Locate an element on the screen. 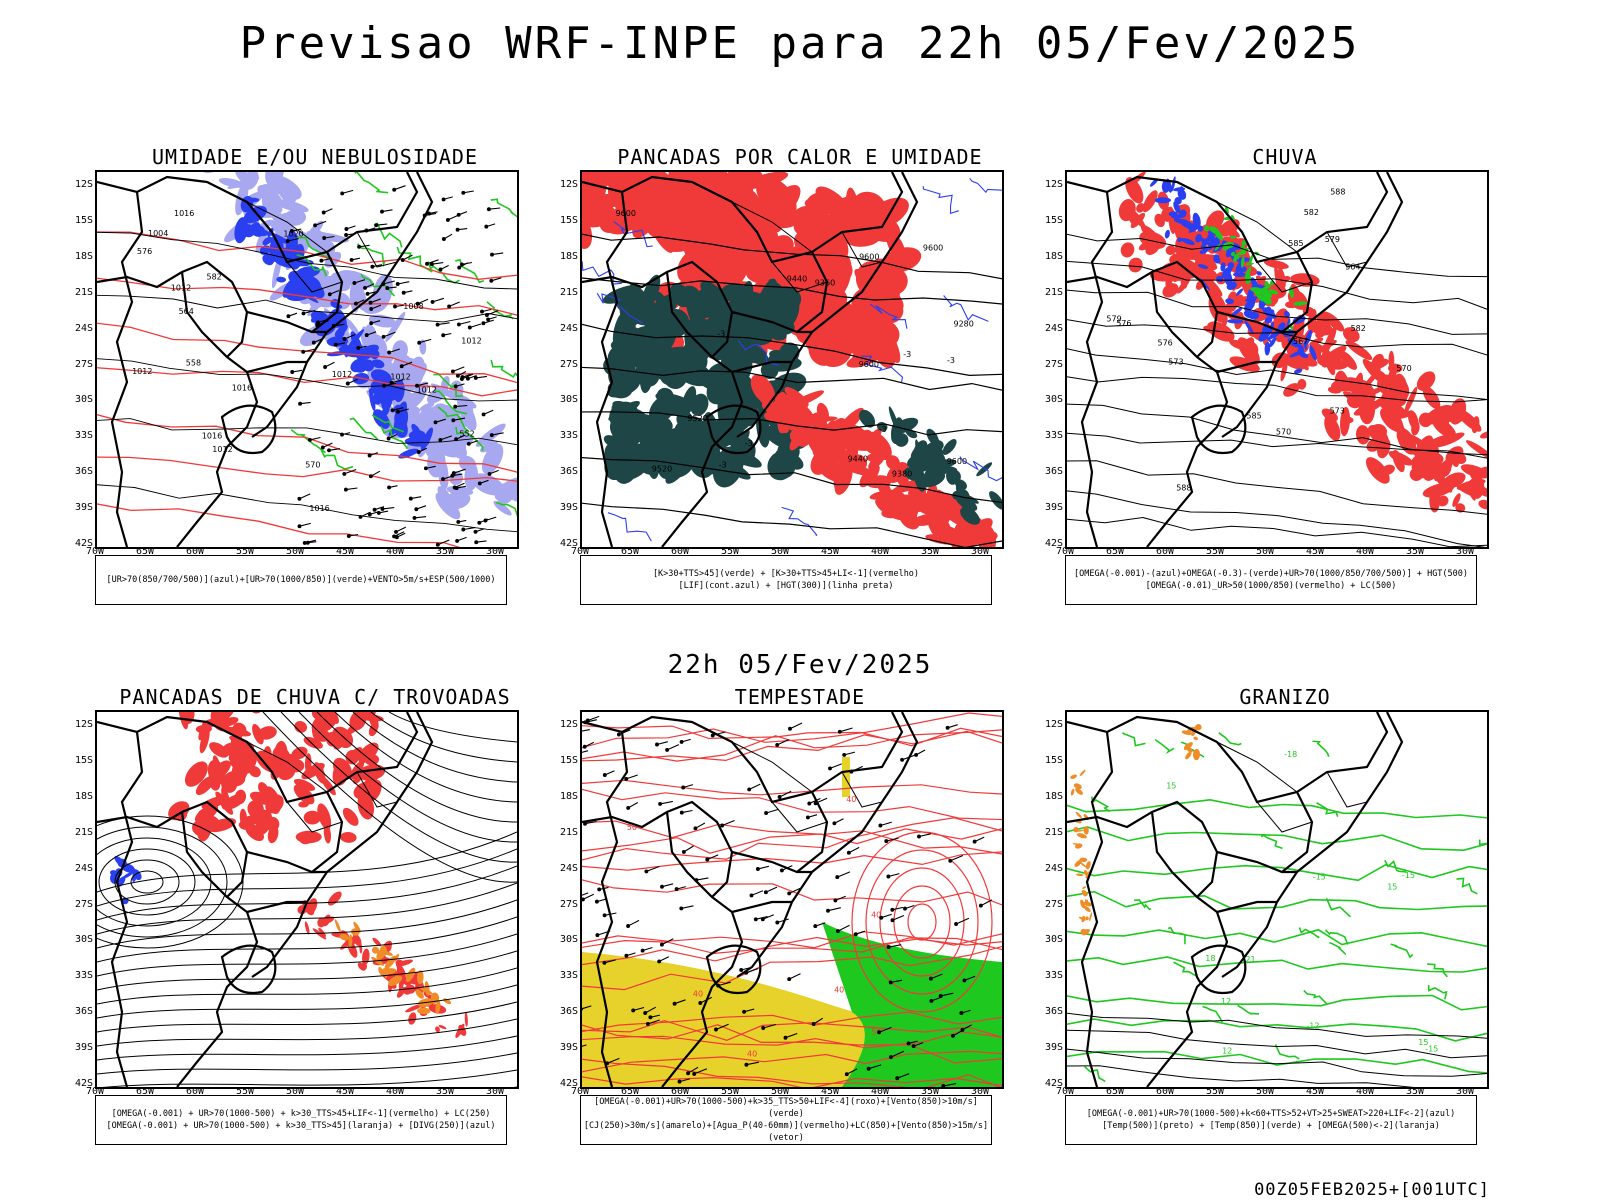  contour-label: 573 is located at coordinates (1175, 362).